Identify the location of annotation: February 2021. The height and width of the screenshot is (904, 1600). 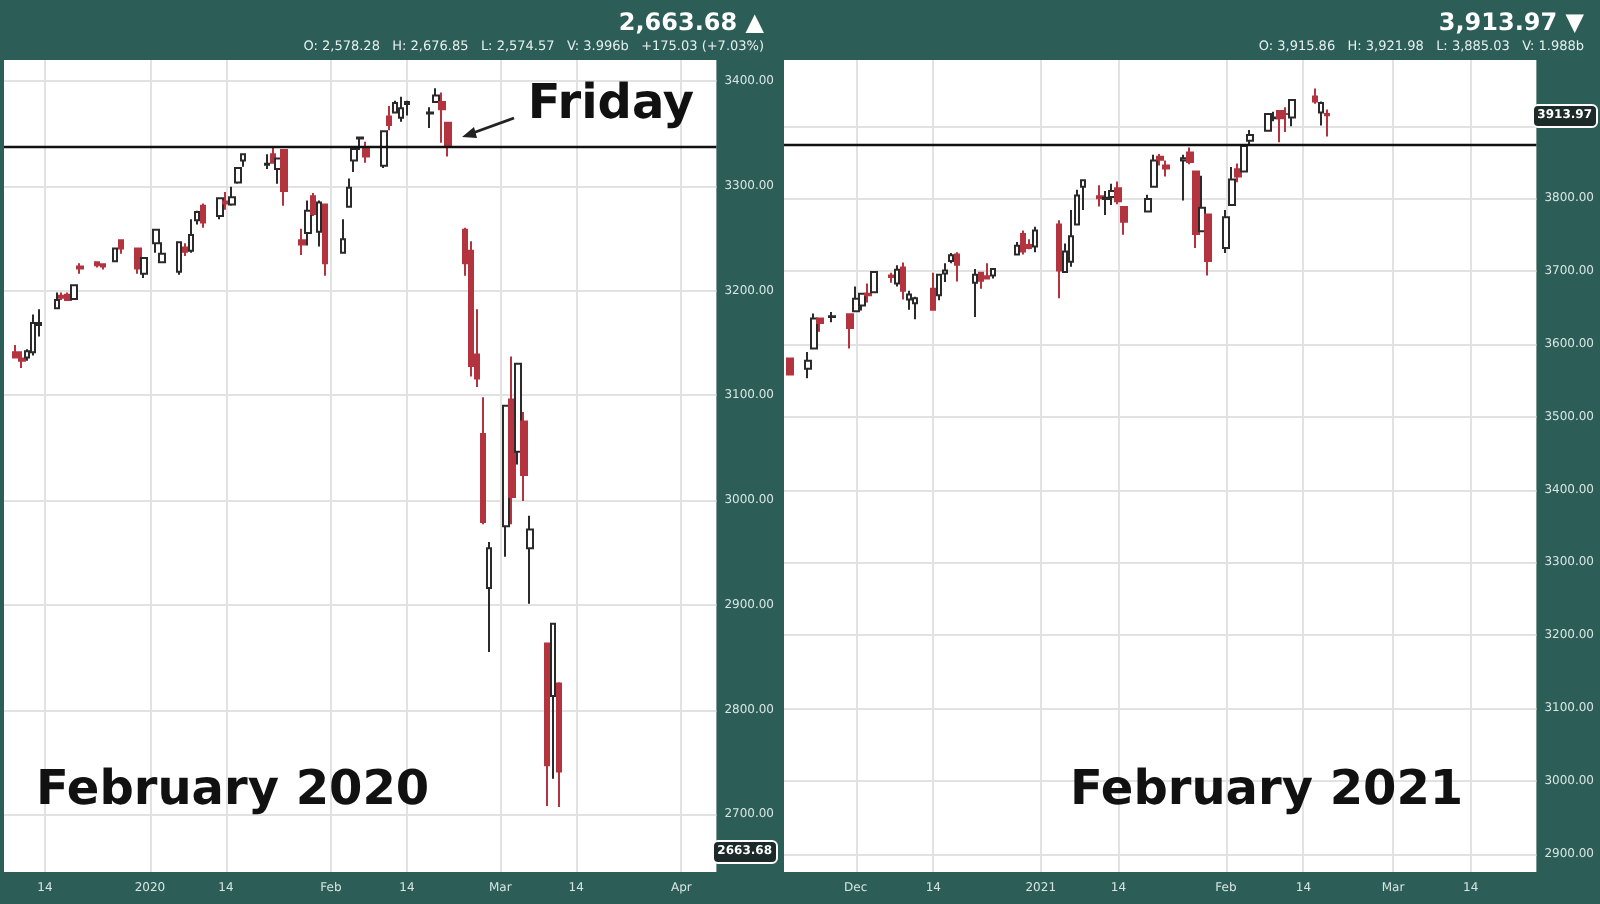
(1267, 788).